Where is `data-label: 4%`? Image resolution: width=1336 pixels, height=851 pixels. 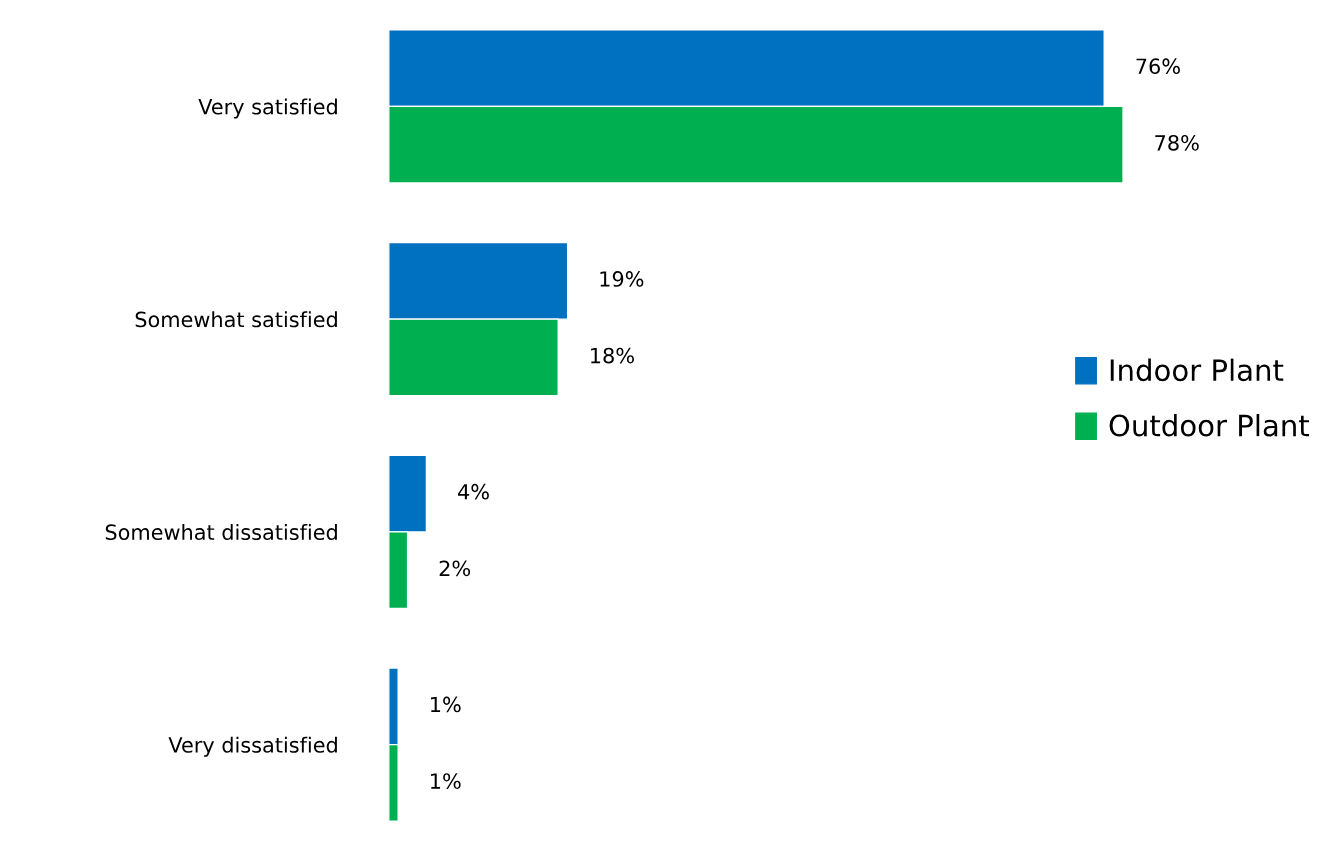 data-label: 4% is located at coordinates (473, 491).